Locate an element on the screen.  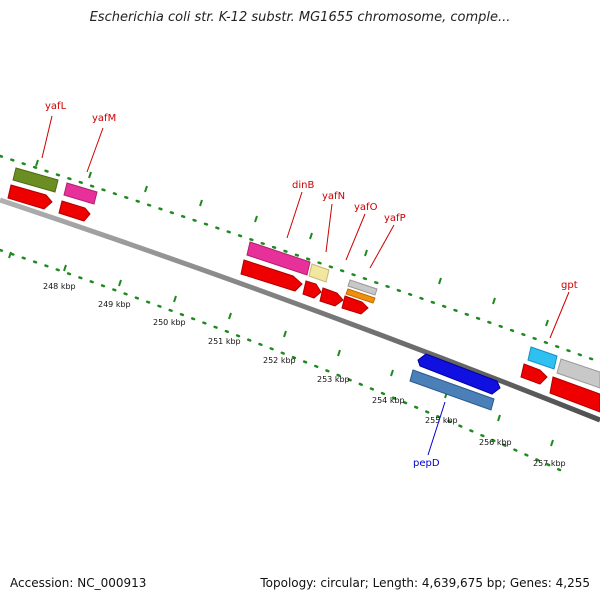
gene-label-yafO: yafO is located at coordinates (366, 207).